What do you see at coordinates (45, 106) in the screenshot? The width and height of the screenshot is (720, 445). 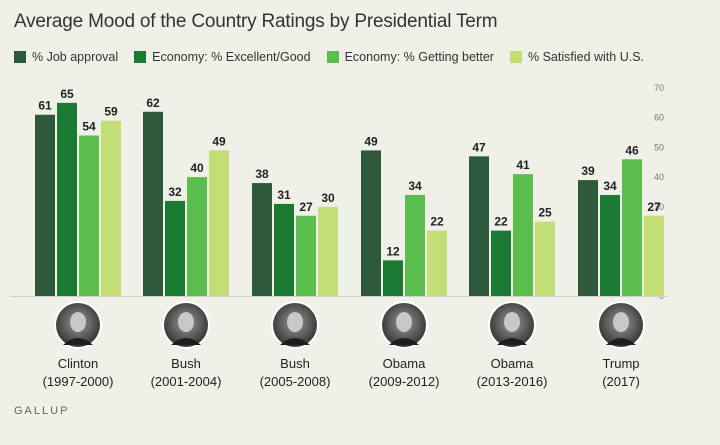 I see `data-label: 61` at bounding box center [45, 106].